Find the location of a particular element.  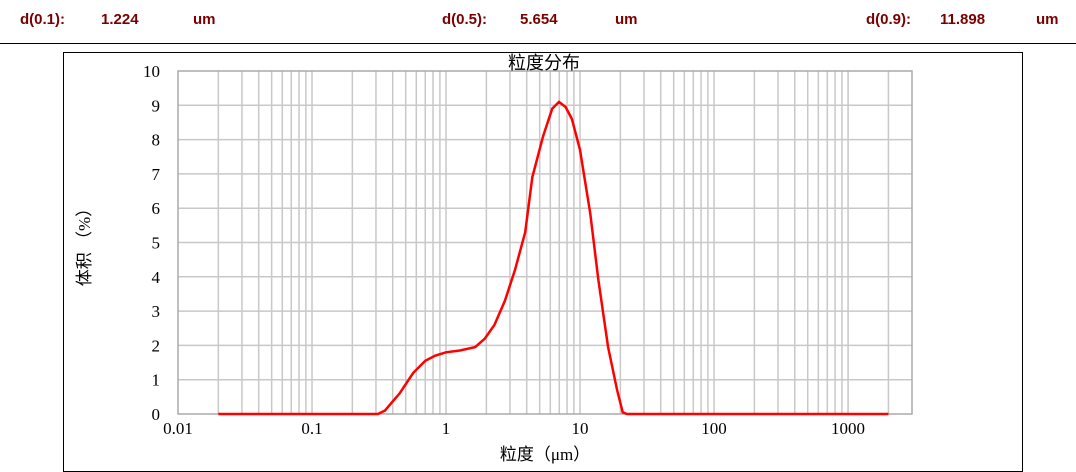

x-tick-label: 10 is located at coordinates (580, 428).